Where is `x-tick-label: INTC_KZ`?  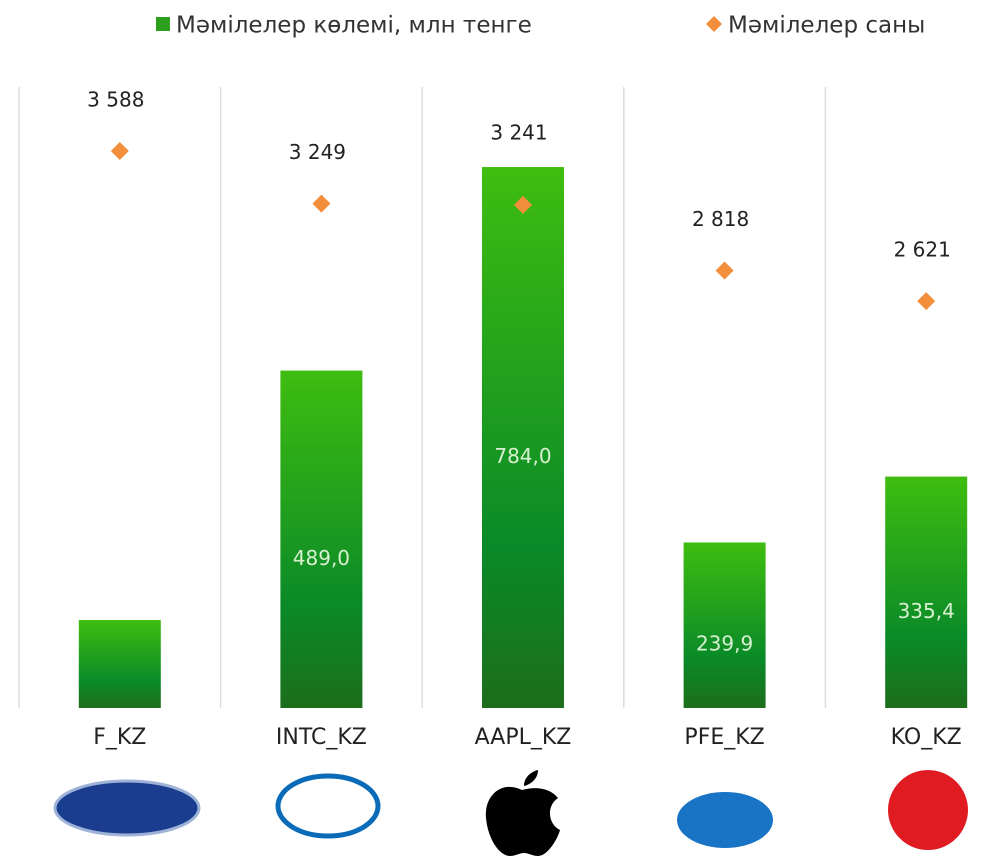 x-tick-label: INTC_KZ is located at coordinates (321, 737).